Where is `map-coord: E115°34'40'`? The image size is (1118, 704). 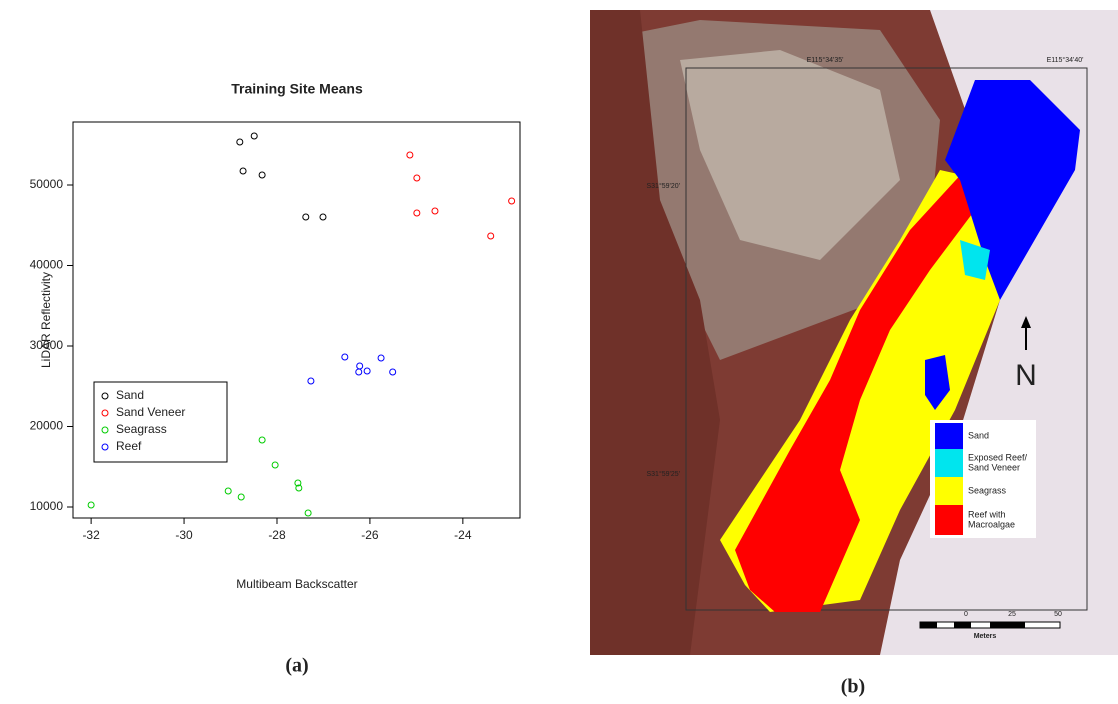
map-coord: E115°34'40' is located at coordinates (1065, 60).